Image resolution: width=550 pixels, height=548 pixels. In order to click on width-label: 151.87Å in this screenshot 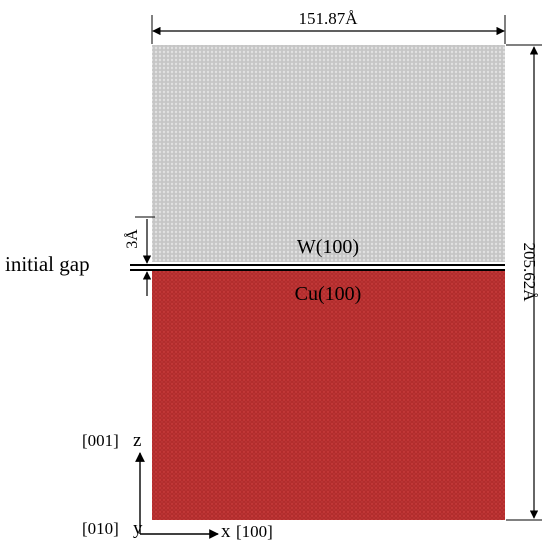, I will do `click(328, 18)`.